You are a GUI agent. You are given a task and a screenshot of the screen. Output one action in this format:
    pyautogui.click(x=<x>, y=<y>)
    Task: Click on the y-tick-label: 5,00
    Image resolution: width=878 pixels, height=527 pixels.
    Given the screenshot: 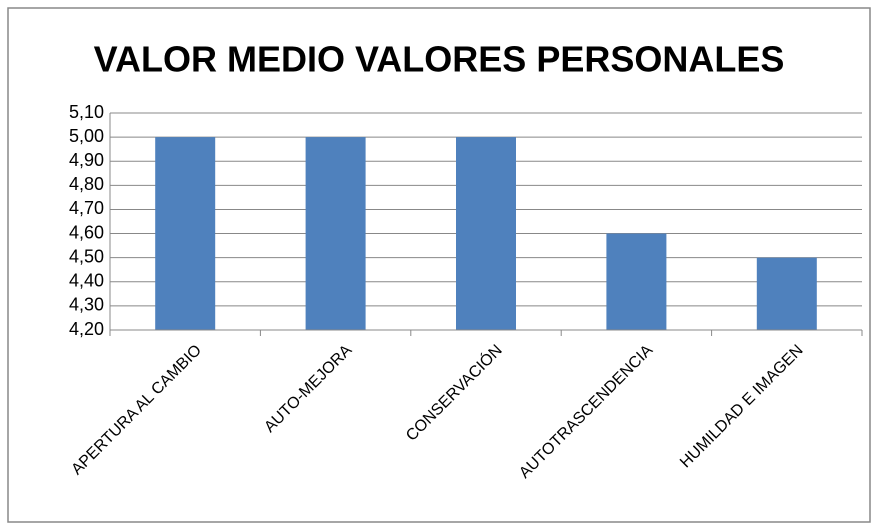 What is the action you would take?
    pyautogui.click(x=86, y=136)
    